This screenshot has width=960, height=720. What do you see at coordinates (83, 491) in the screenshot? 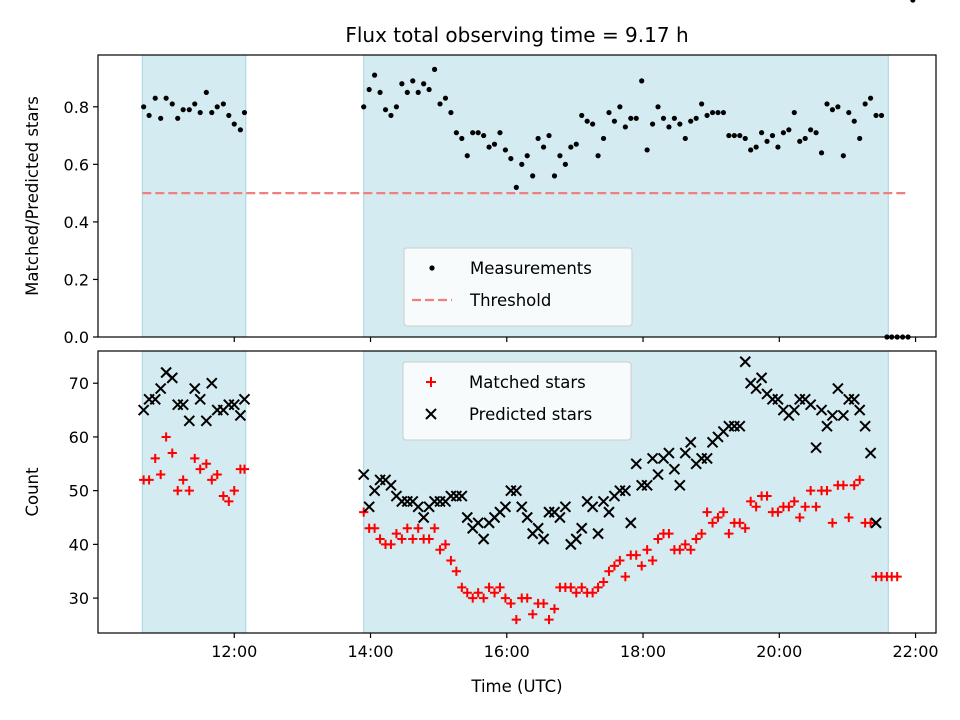
I see `count-y-ticks: 30 40 50 60 70` at bounding box center [83, 491].